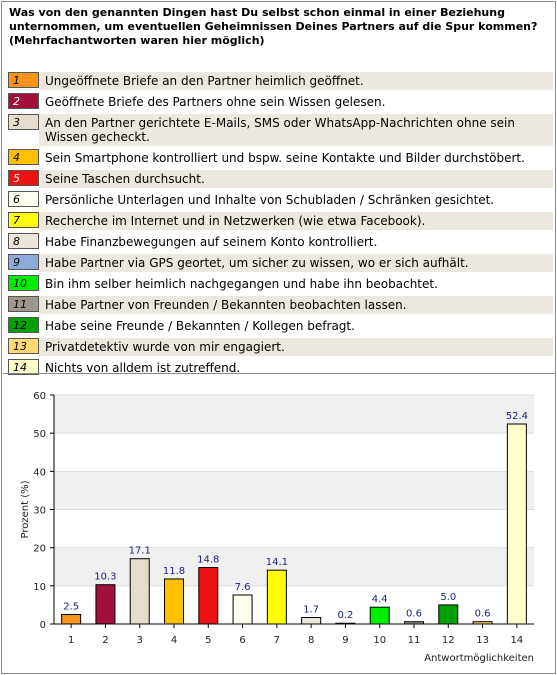 The height and width of the screenshot is (675, 557). What do you see at coordinates (448, 640) in the screenshot?
I see `x-tick-label: 12` at bounding box center [448, 640].